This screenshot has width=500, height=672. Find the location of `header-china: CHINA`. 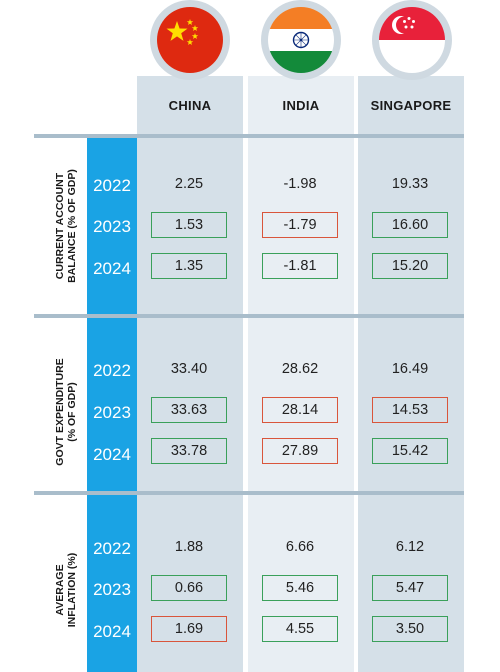

header-china: CHINA is located at coordinates (190, 105).